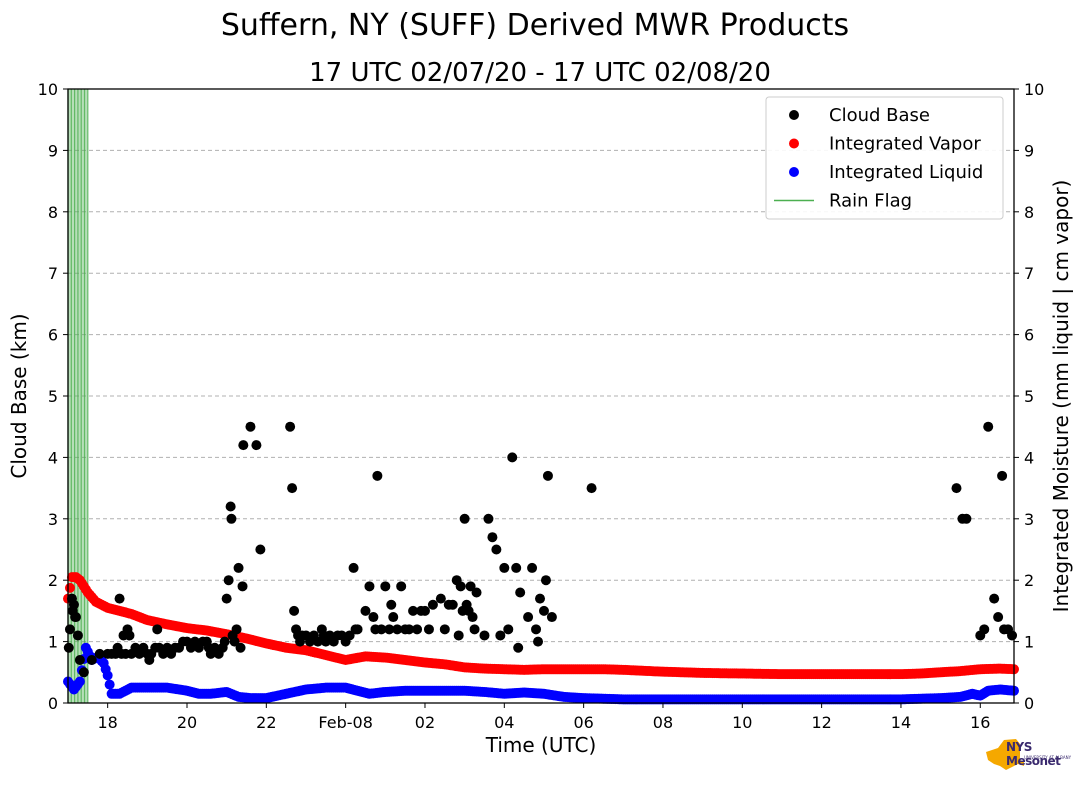 This screenshot has width=1089, height=804. What do you see at coordinates (543, 717) in the screenshot?
I see `x-axis: 18 20 22 Feb-08 02 04 06 08 10 12 14 16` at bounding box center [543, 717].